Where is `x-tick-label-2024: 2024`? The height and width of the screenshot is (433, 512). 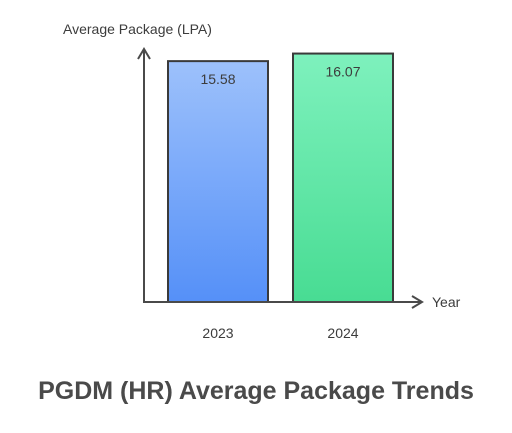
x-tick-label-2024: 2024 is located at coordinates (342, 333).